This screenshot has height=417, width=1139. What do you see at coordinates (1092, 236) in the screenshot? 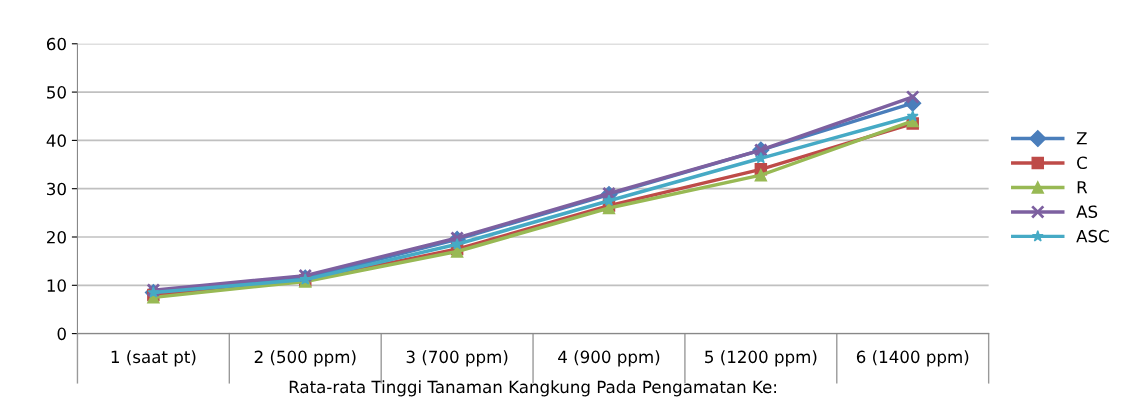
I see `legend-label: ASC` at bounding box center [1092, 236].